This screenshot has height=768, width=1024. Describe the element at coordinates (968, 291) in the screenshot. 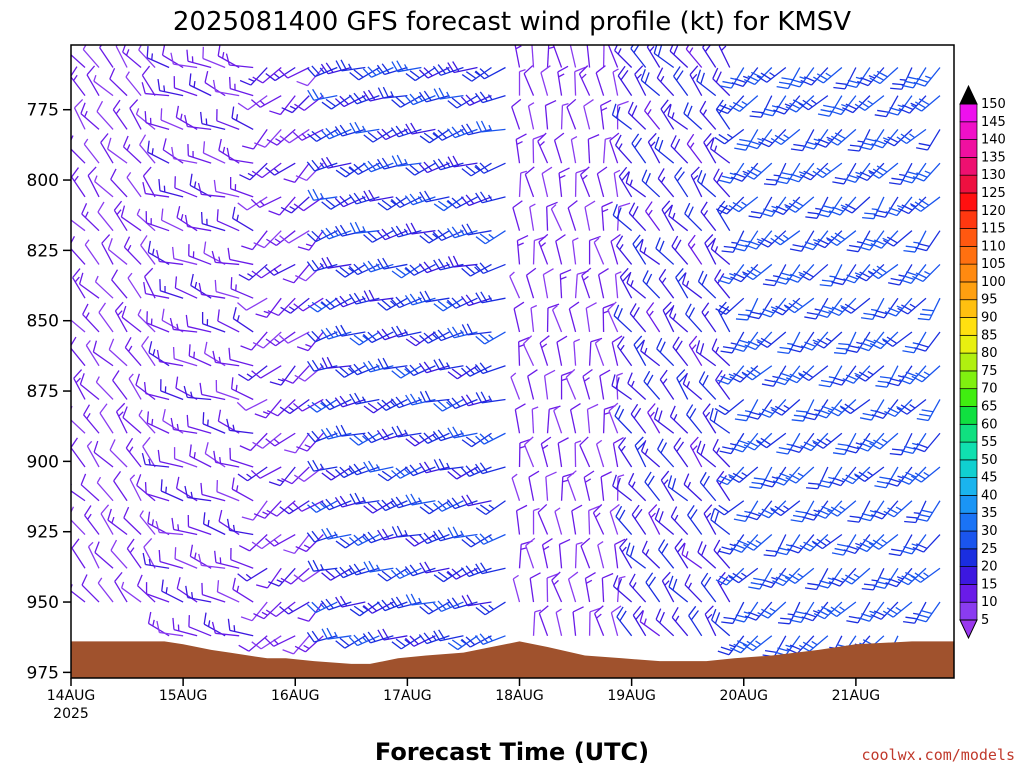

I see `colorbar-swatch` at that location.